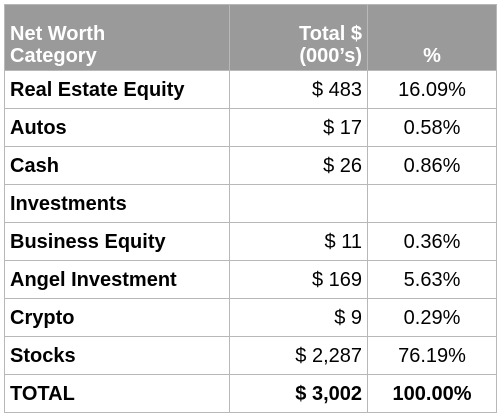 The height and width of the screenshot is (416, 500). What do you see at coordinates (53, 56) in the screenshot?
I see `header-category-line2: Category` at bounding box center [53, 56].